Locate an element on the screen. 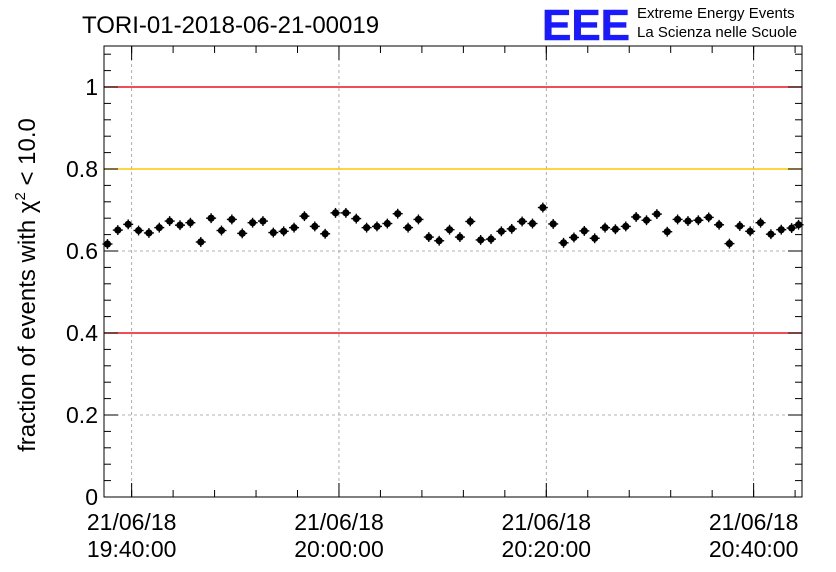 The image size is (836, 572). y-tick-label: 0.4 is located at coordinates (82, 333).